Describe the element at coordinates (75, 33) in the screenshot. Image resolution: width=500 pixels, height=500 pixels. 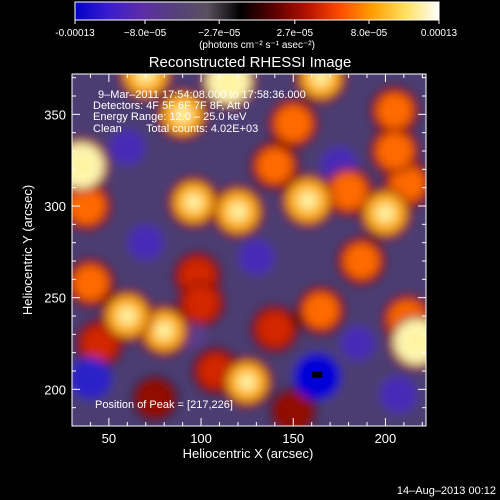
I see `colorbar-tick-label: -0.00013` at that location.